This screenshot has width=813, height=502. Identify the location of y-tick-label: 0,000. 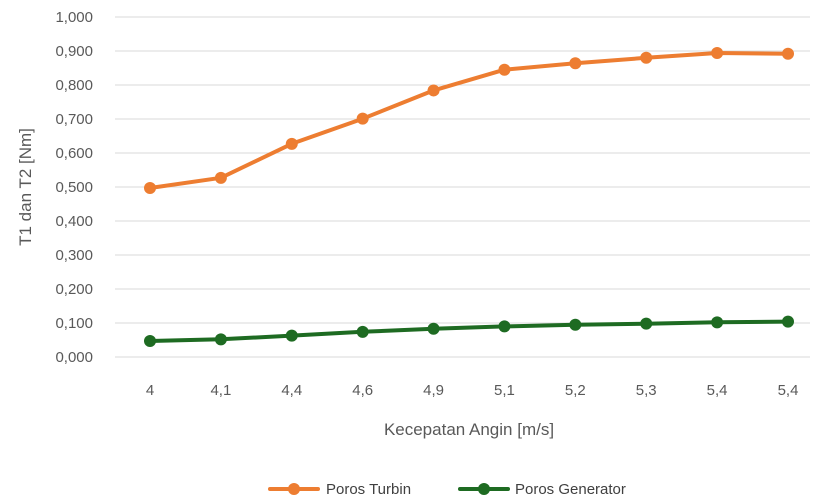
(74, 357).